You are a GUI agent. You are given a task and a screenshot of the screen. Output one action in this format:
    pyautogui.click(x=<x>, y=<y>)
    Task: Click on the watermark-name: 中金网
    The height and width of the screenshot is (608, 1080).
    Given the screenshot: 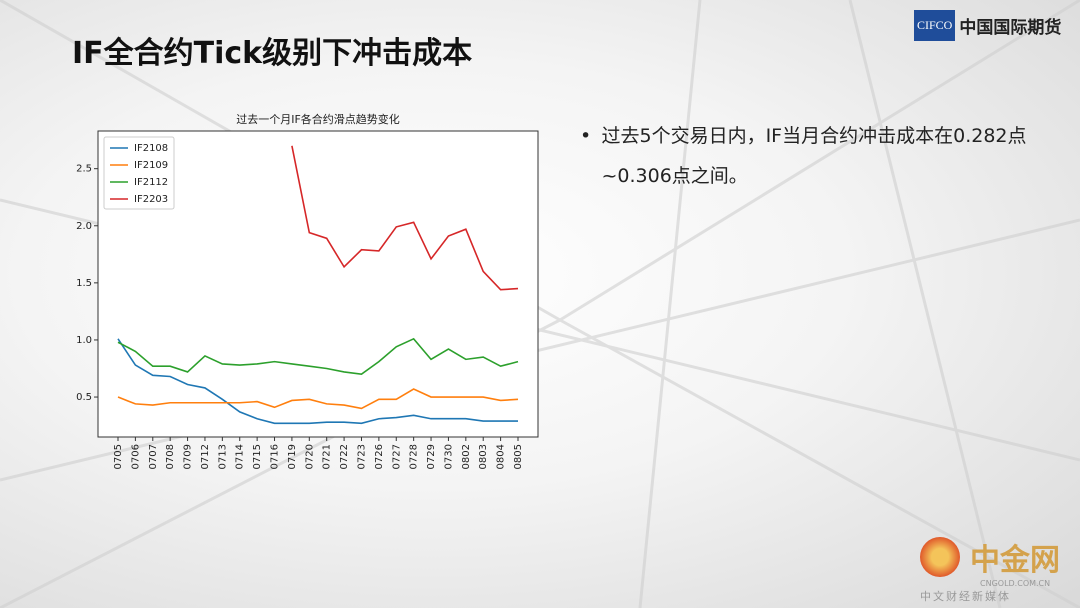 What is the action you would take?
    pyautogui.click(x=1015, y=560)
    